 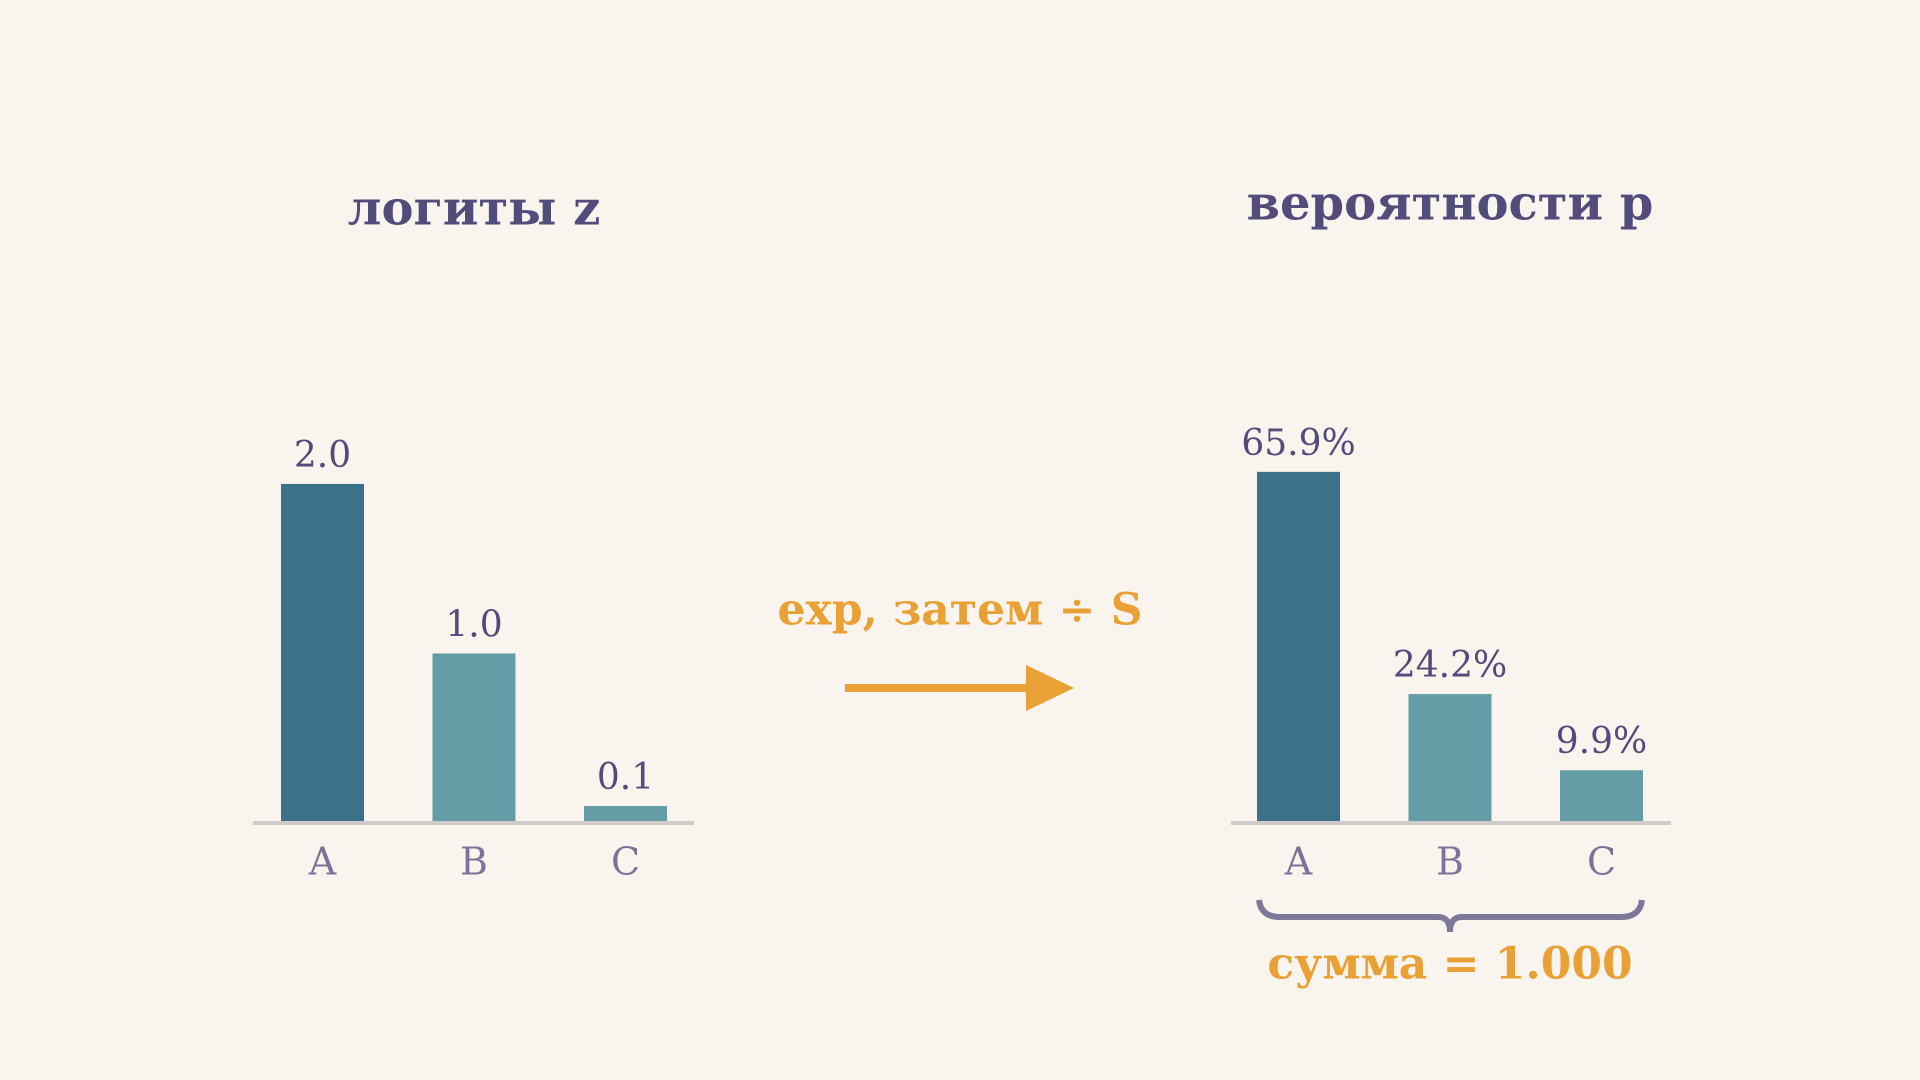 What do you see at coordinates (1050, 688) in the screenshot?
I see `arrow-head` at bounding box center [1050, 688].